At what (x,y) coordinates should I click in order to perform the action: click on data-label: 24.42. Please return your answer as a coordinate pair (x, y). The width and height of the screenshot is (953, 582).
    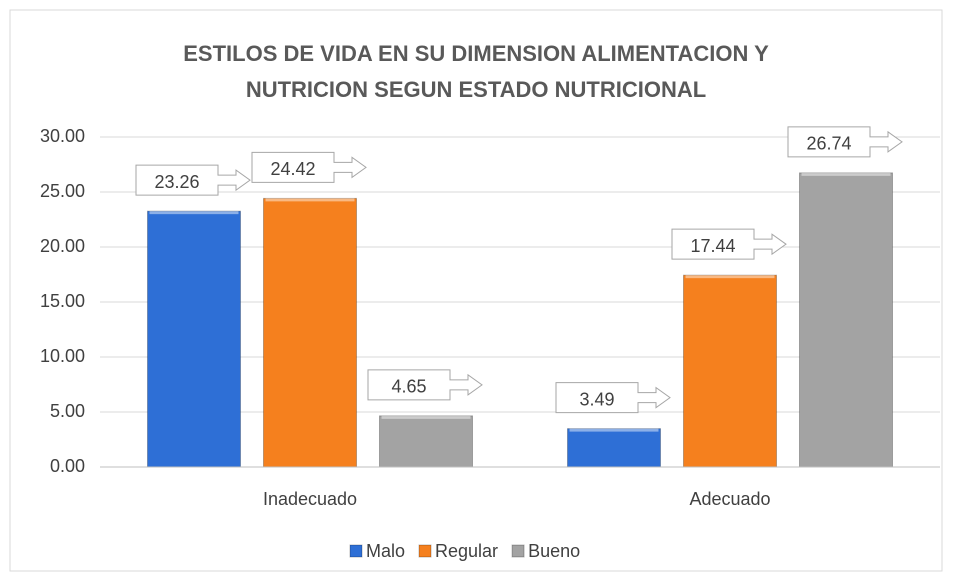
    Looking at the image, I should click on (292, 169).